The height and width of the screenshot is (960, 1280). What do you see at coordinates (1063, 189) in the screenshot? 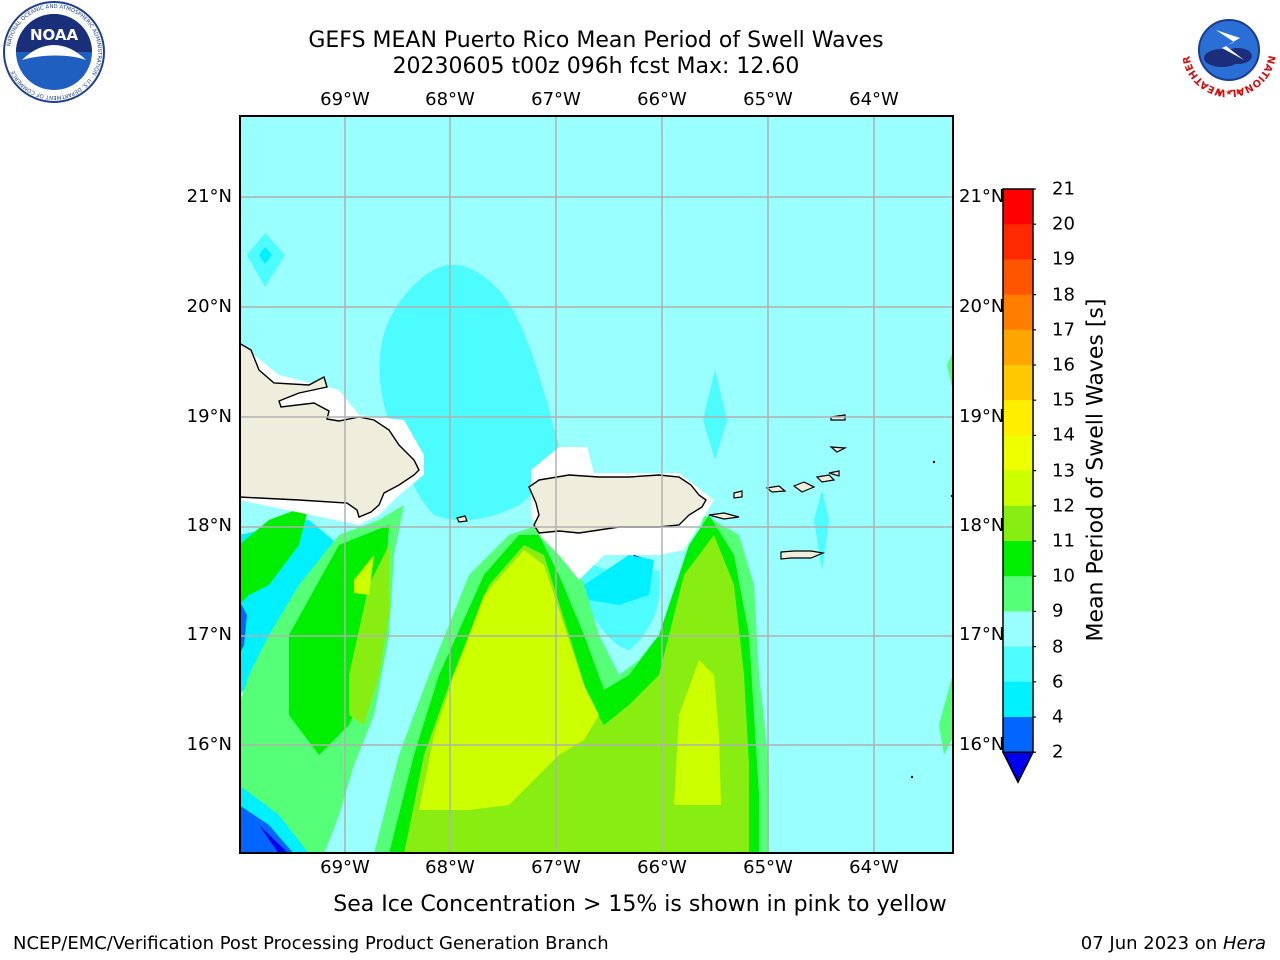
I see `colorbar-tick-label: 21` at bounding box center [1063, 189].